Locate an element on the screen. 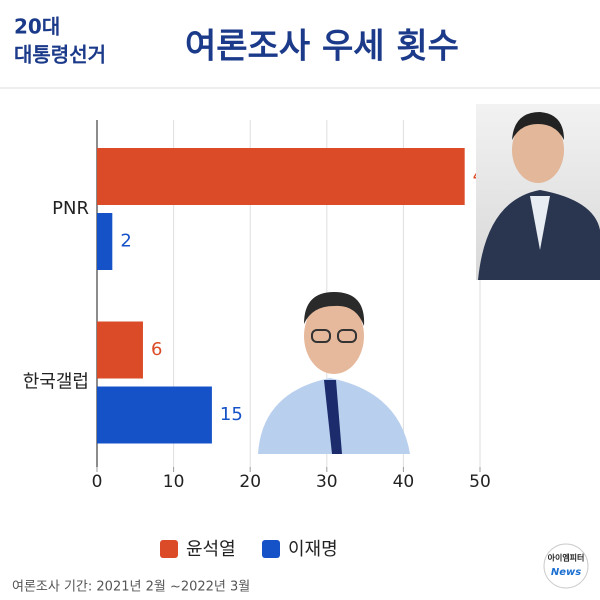  badge-line: 대통령선거 is located at coordinates (60, 55).